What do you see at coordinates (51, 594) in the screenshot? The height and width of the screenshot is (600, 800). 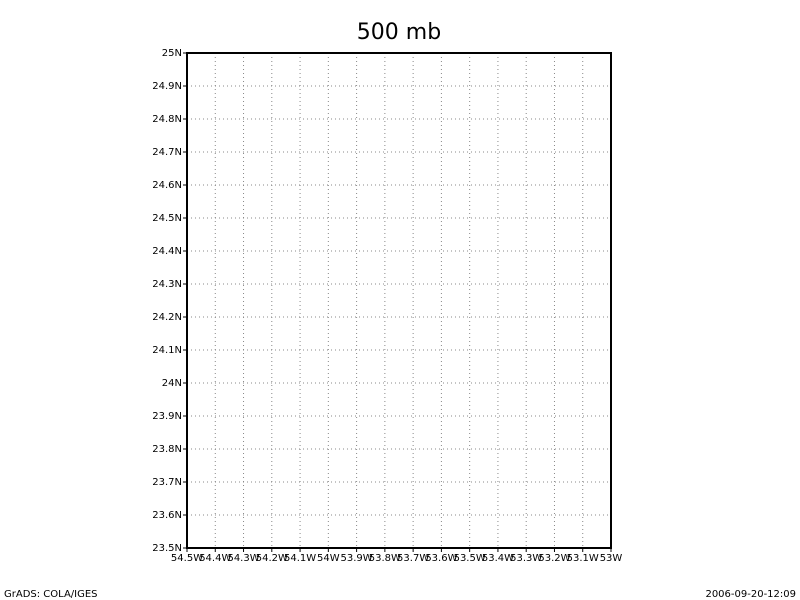 I see `footer-left: GrADS: COLA/IGES` at bounding box center [51, 594].